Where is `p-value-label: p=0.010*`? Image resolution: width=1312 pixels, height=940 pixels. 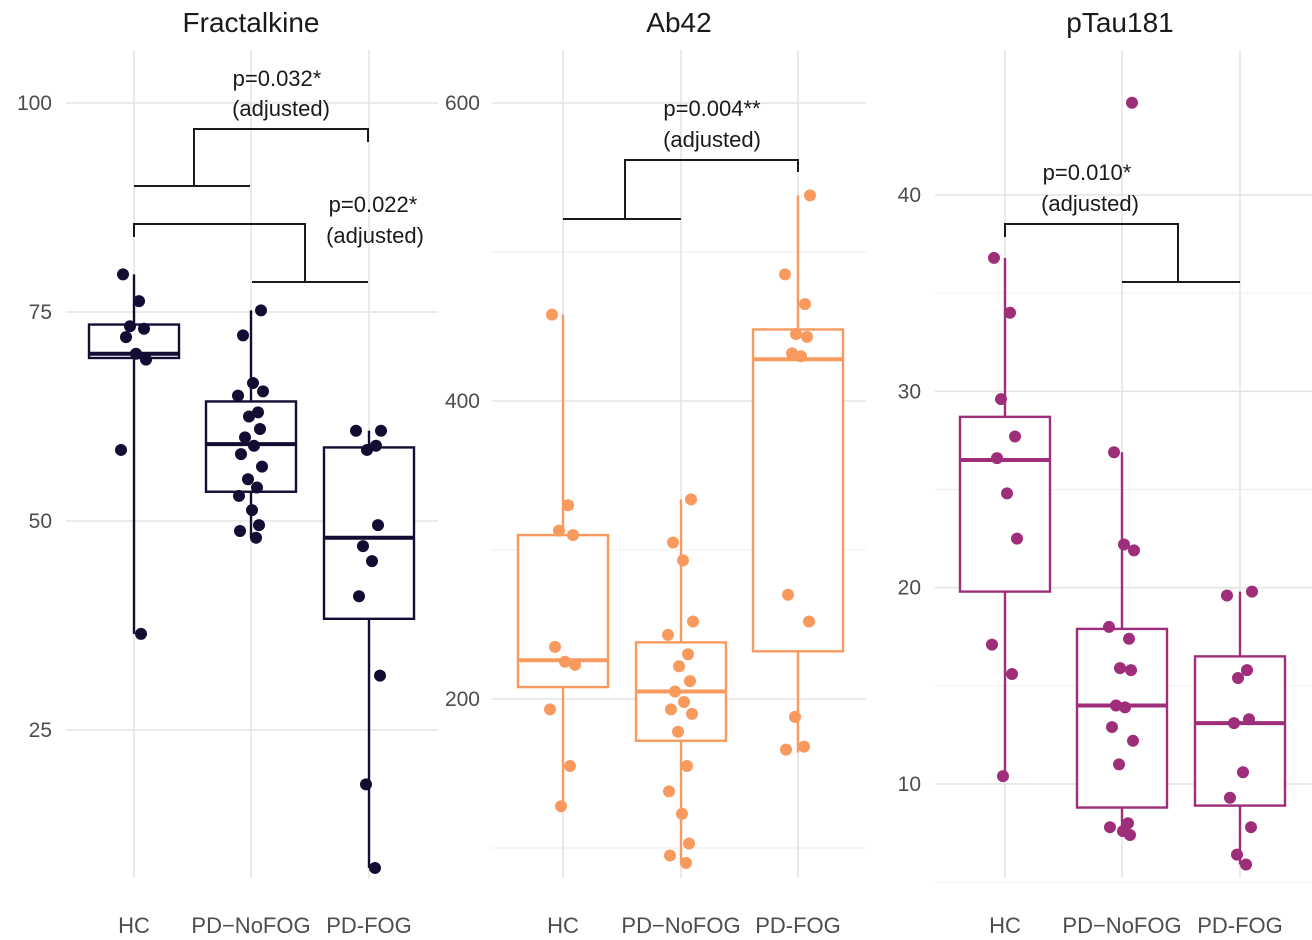 p-value-label: p=0.010* is located at coordinates (1087, 172).